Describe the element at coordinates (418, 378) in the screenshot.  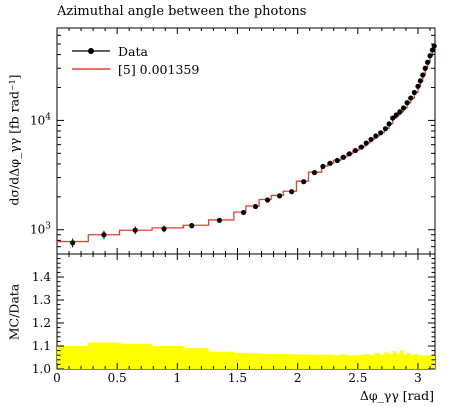
I see `x-tick-label: 3` at that location.